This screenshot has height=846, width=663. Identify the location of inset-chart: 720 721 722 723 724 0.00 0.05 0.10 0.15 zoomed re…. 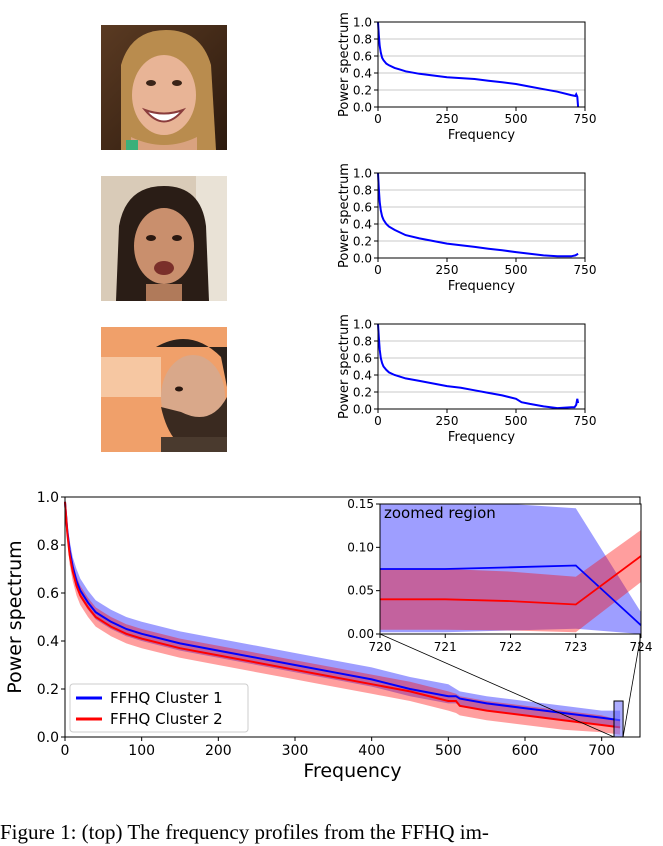
(499, 575).